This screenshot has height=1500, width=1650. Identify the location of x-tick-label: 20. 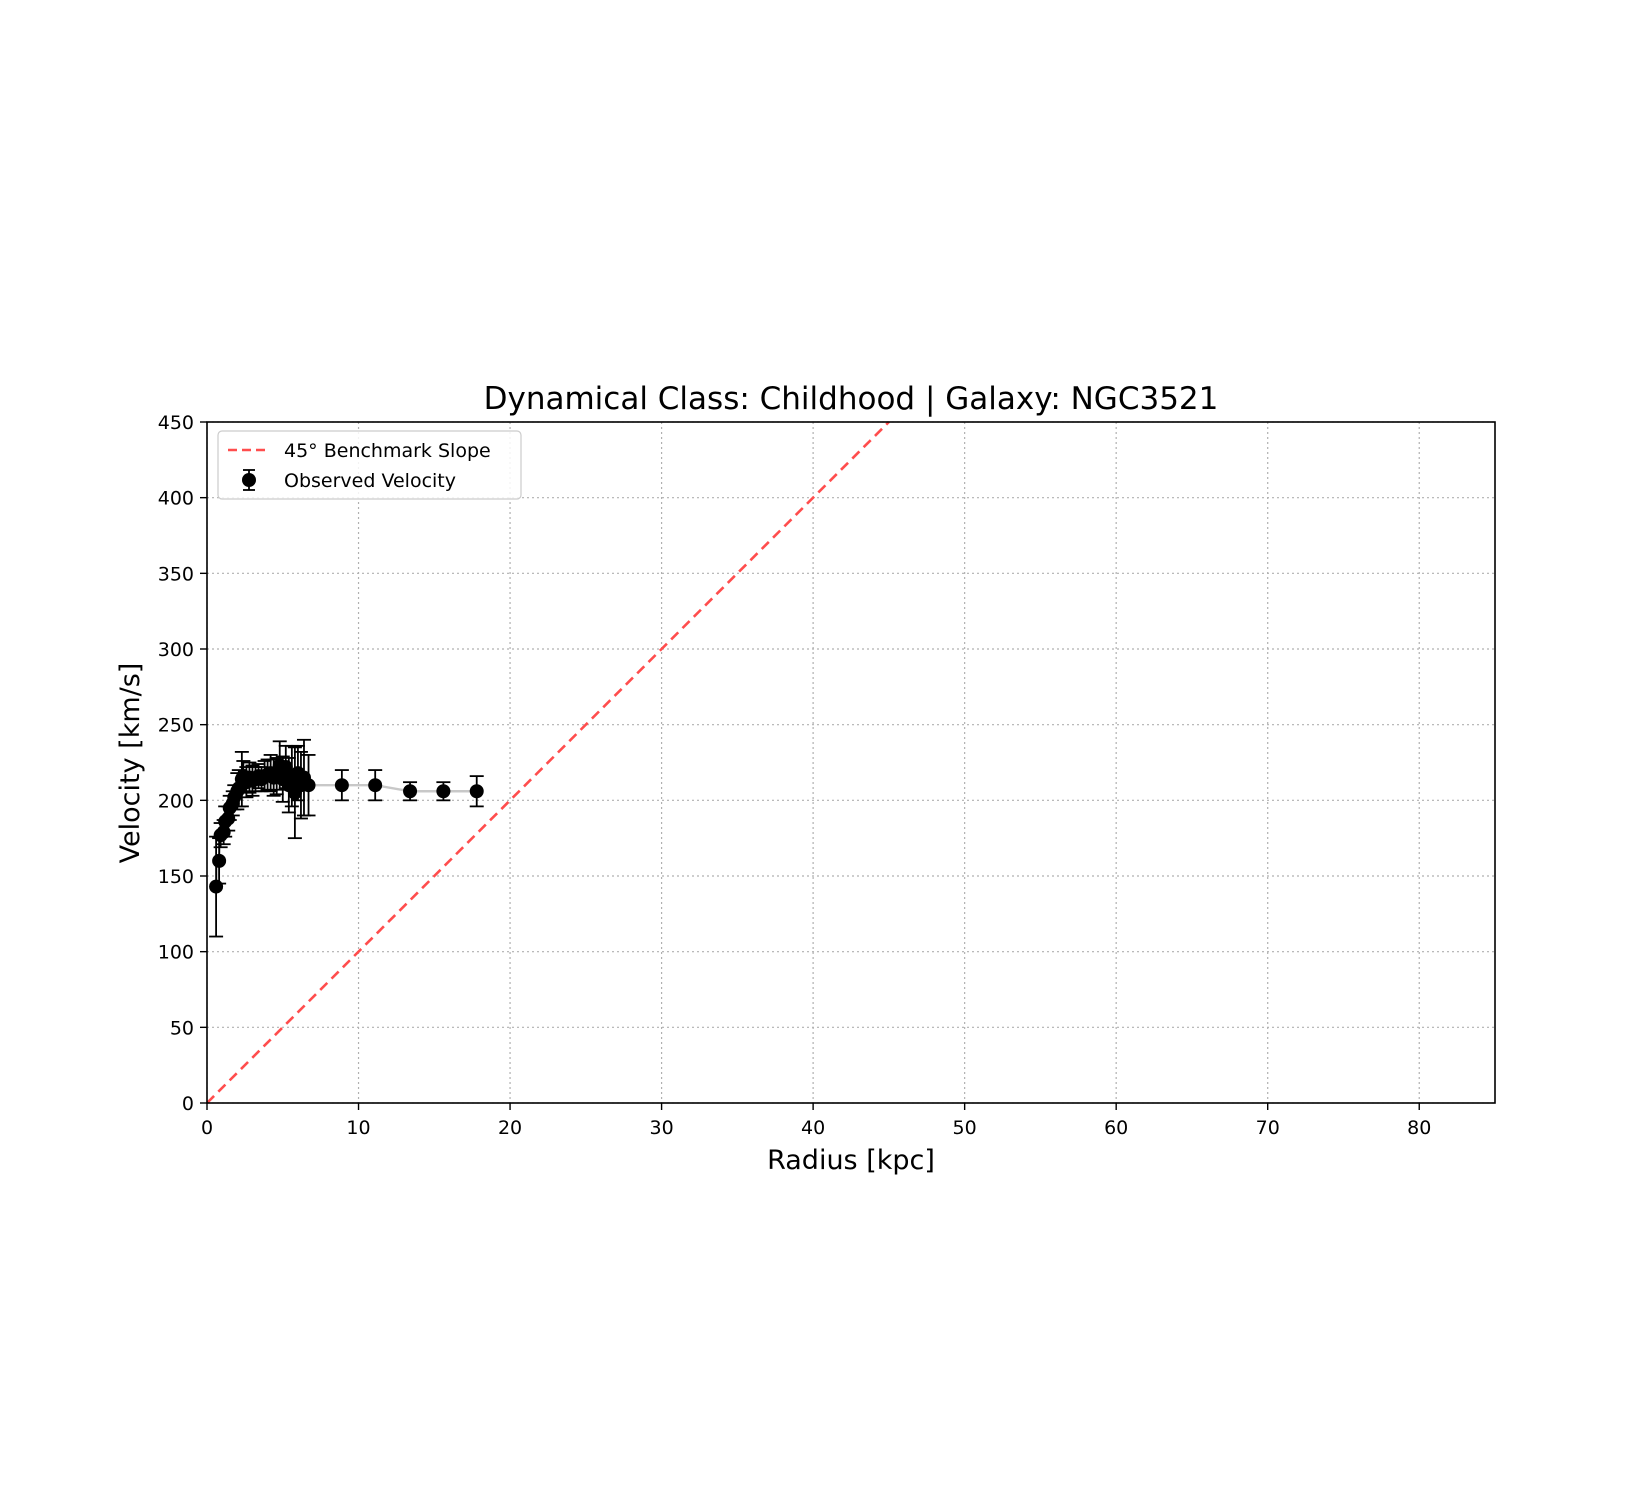
(510, 1128).